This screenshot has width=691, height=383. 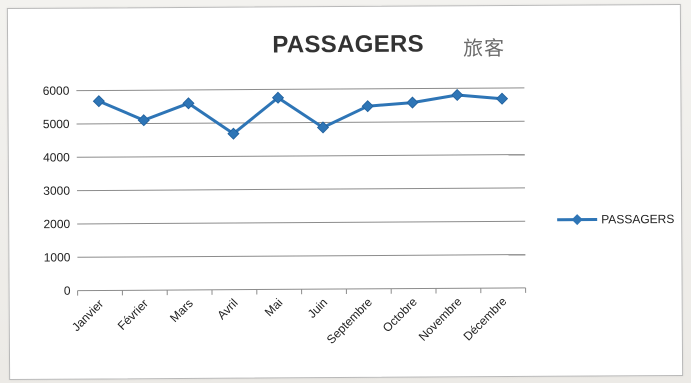 What do you see at coordinates (57, 257) in the screenshot?
I see `y-tick-label: 1000` at bounding box center [57, 257].